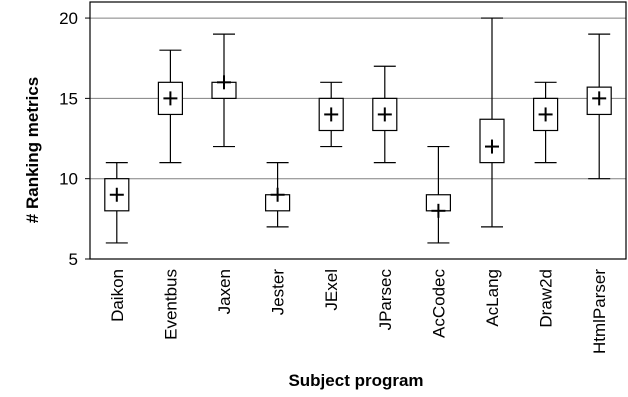 Image resolution: width=628 pixels, height=397 pixels. What do you see at coordinates (73, 259) in the screenshot?
I see `y-tick-label: 5` at bounding box center [73, 259].